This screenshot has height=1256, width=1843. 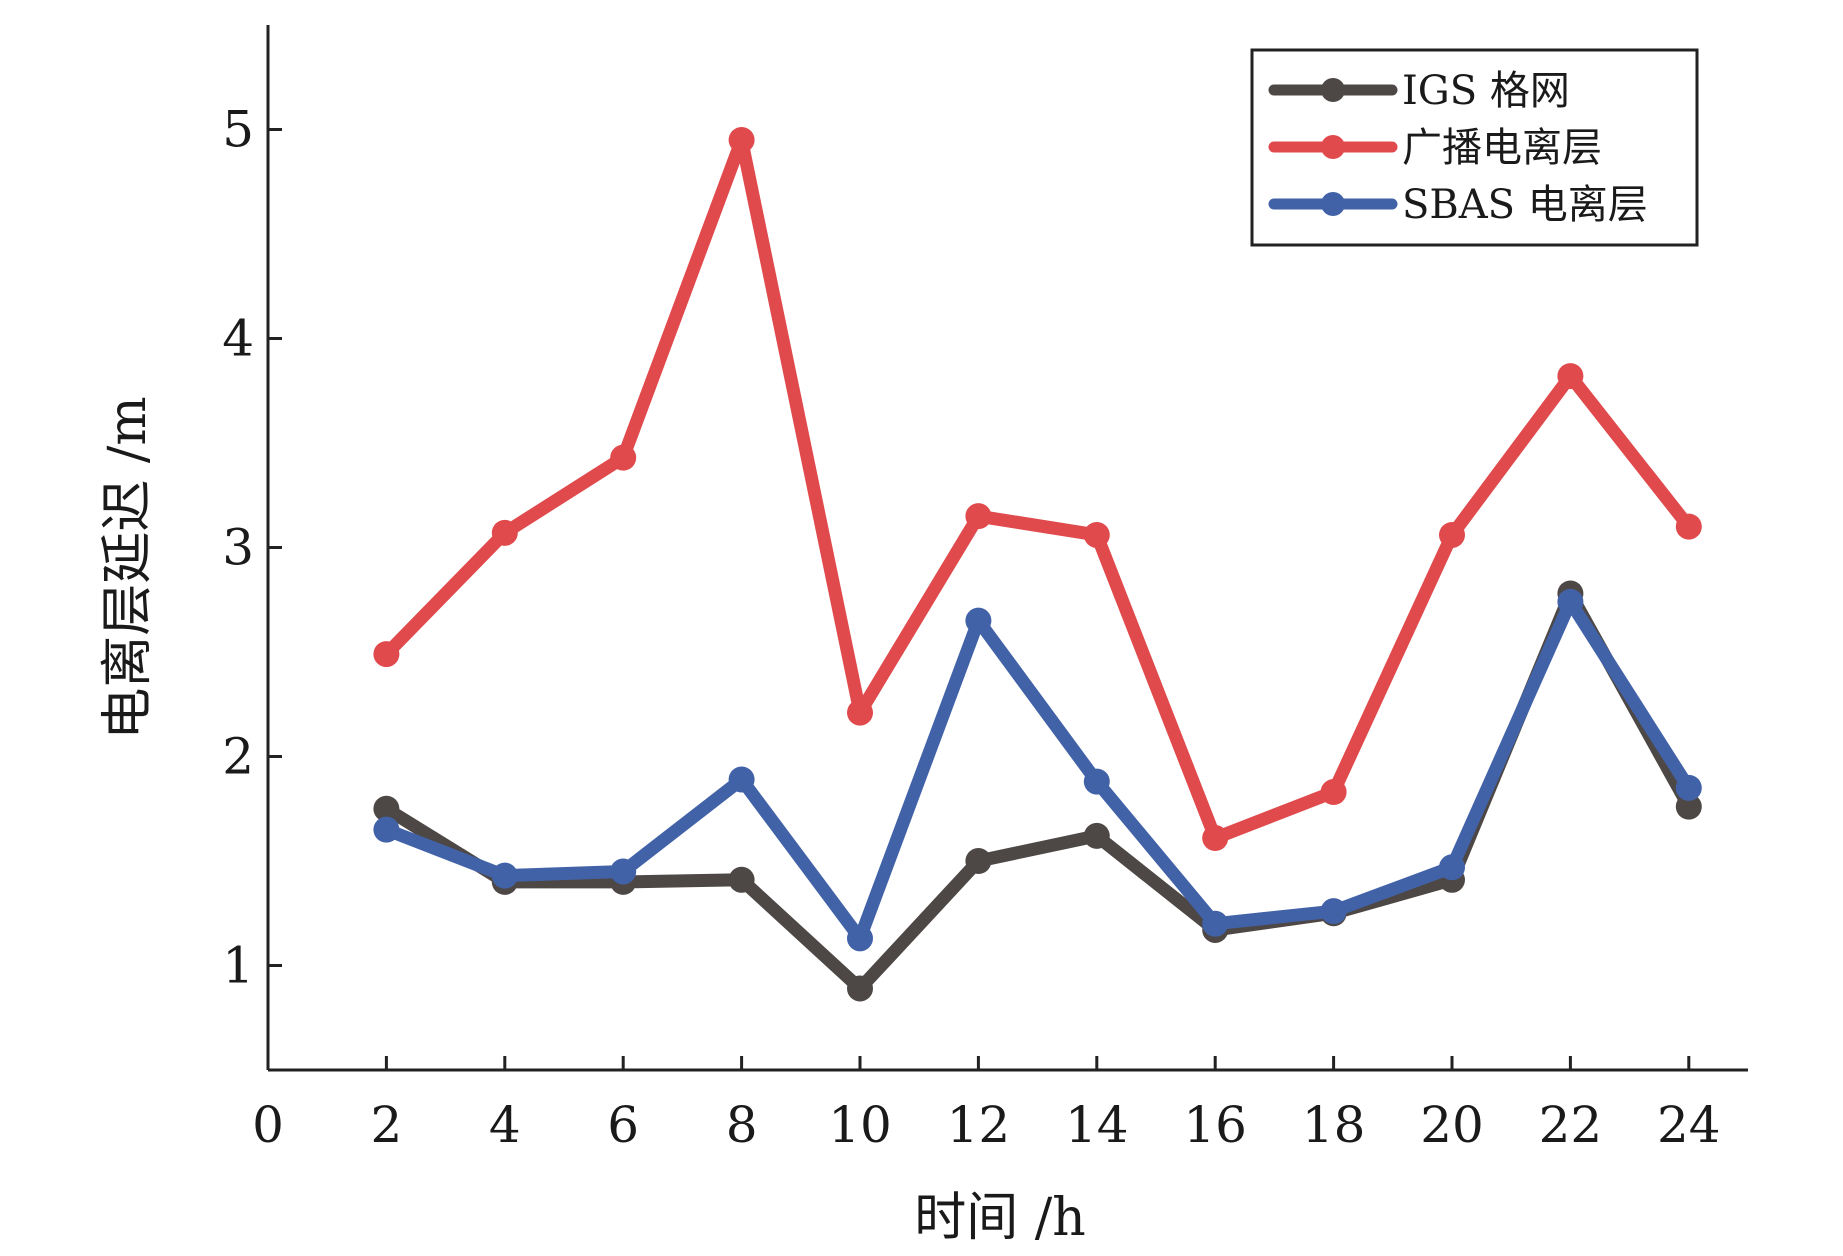 I want to click on x-axis-title: 时间 /h, so click(x=1000, y=1218).